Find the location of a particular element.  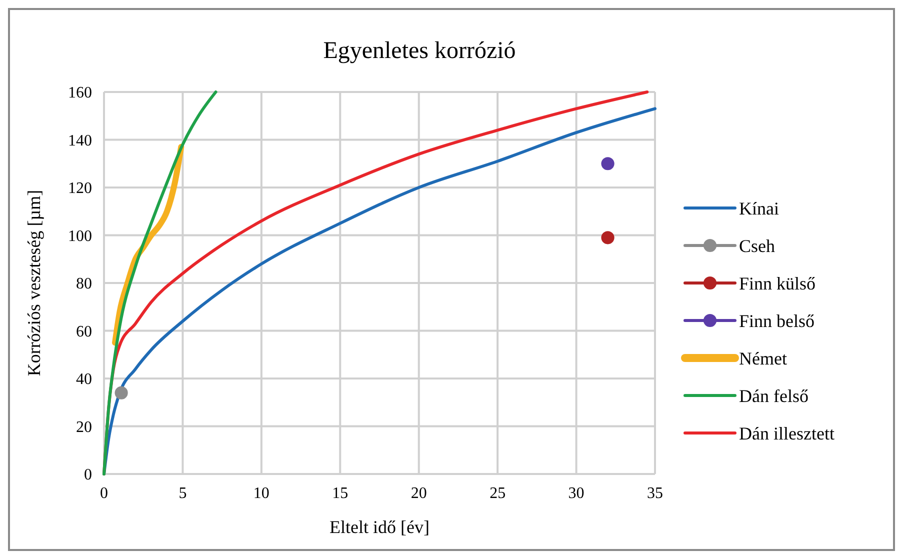

legend-label: Cseh is located at coordinates (757, 246).